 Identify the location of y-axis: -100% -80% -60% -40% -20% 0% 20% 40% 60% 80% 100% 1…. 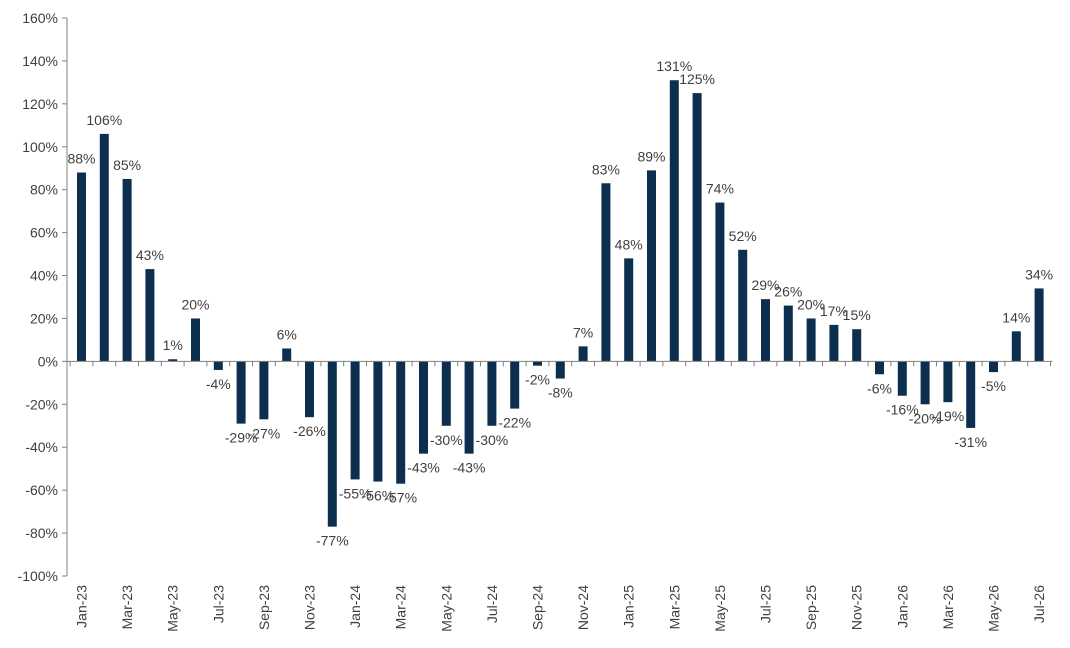
(43, 297).